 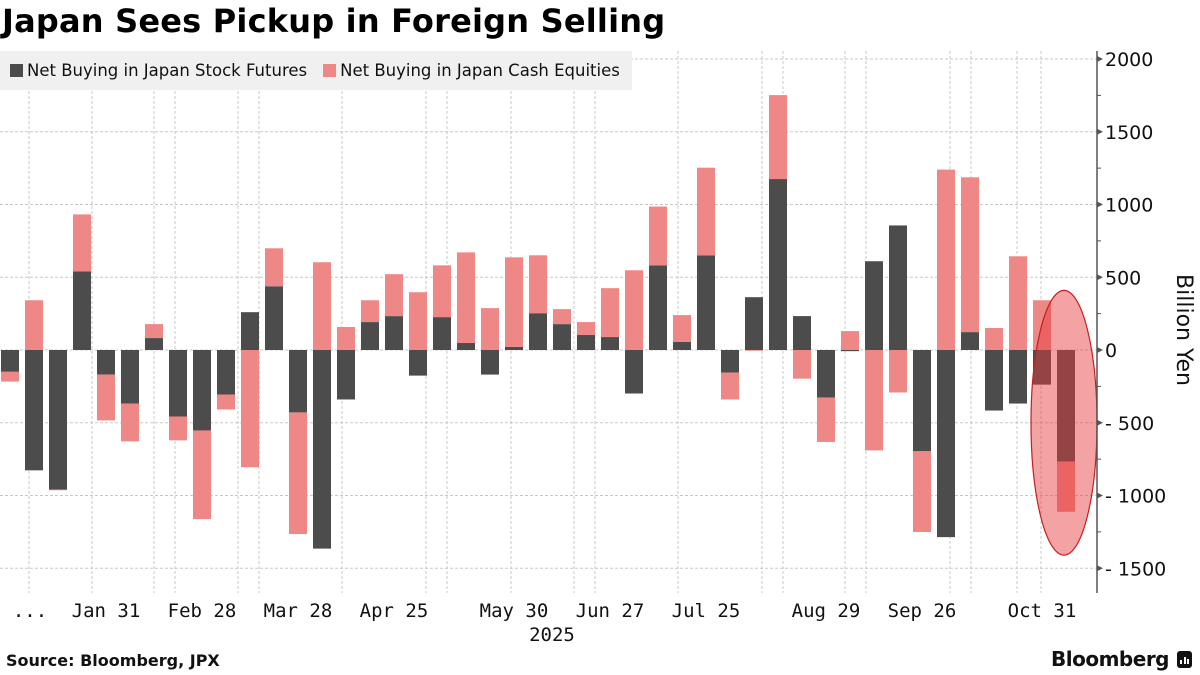 I want to click on x-tick-label: Apr 25, so click(x=394, y=611).